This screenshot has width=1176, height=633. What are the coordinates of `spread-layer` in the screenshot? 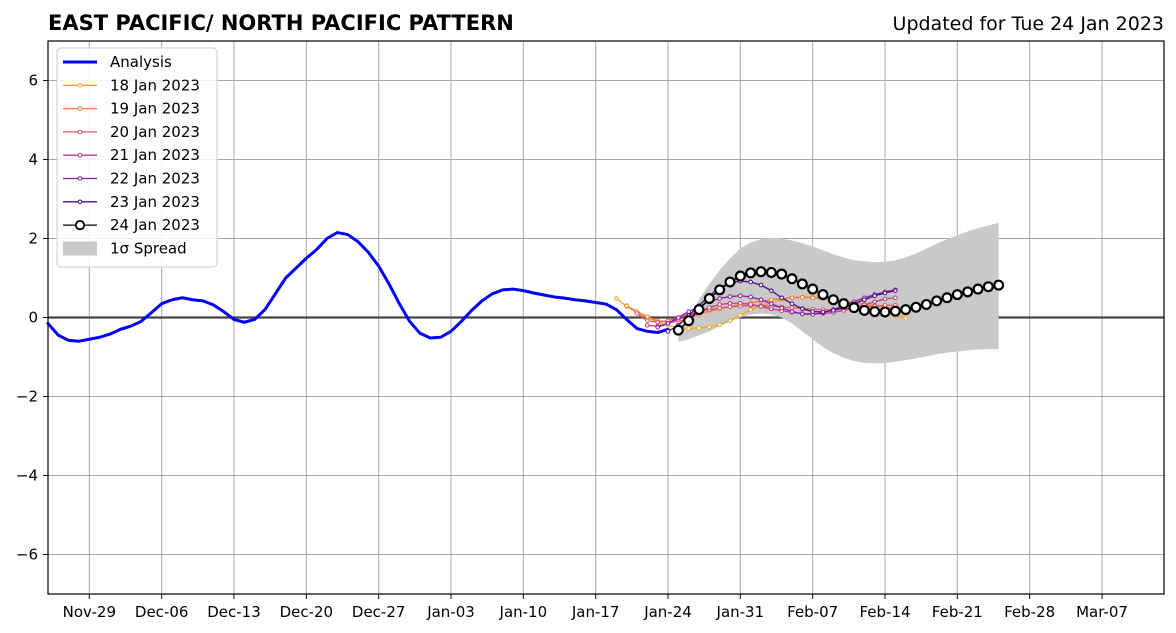 It's located at (838, 293).